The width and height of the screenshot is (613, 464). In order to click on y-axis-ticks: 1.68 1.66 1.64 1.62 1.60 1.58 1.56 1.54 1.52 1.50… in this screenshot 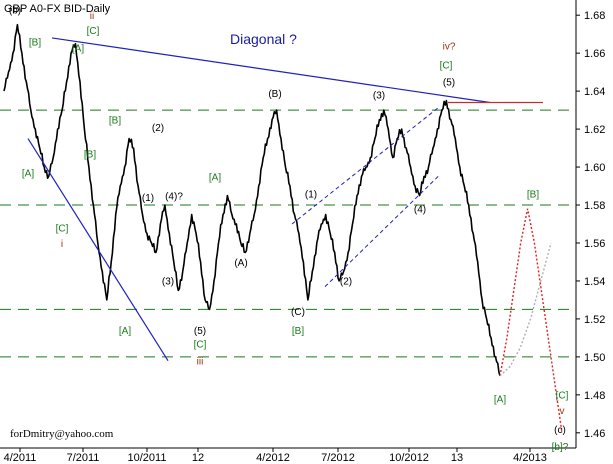, I will do `click(590, 225)`.